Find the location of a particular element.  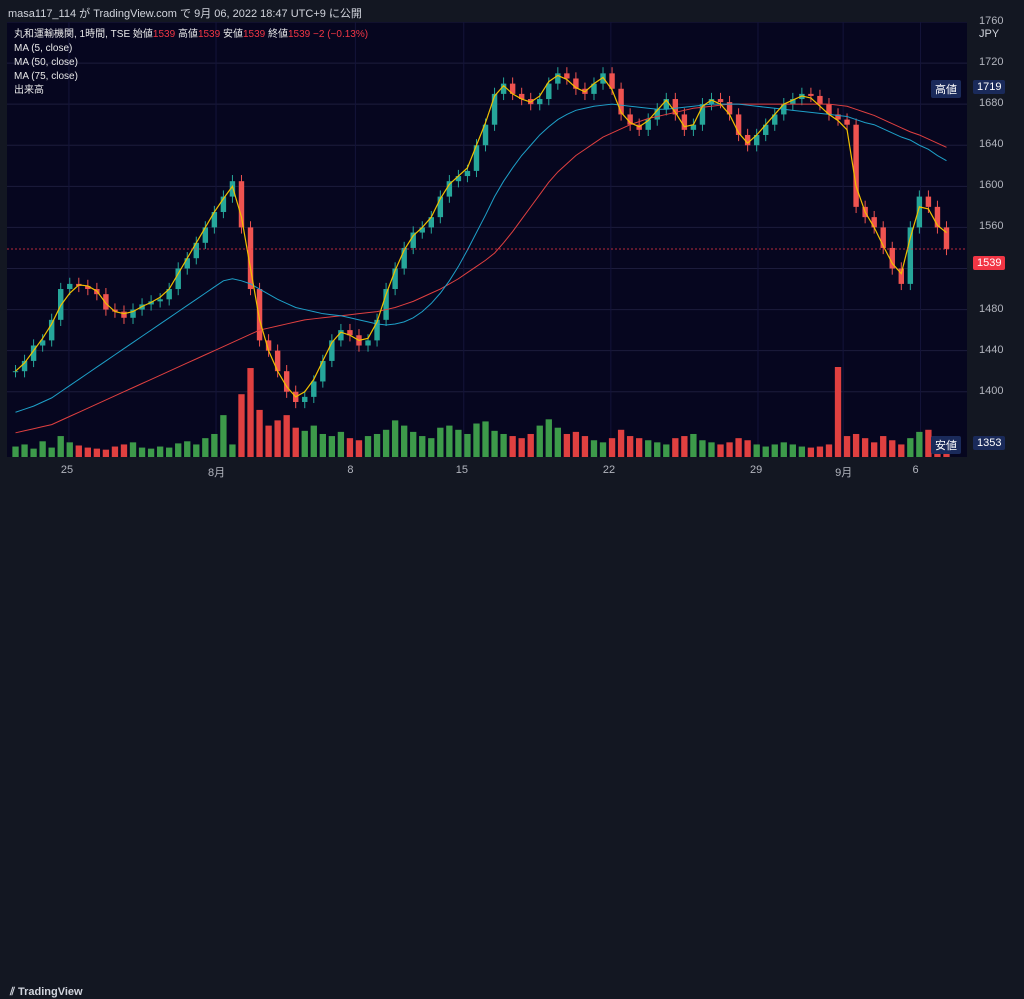

symbol-label: 丸和運輸機関, 1時間, TSE is located at coordinates (72, 34).